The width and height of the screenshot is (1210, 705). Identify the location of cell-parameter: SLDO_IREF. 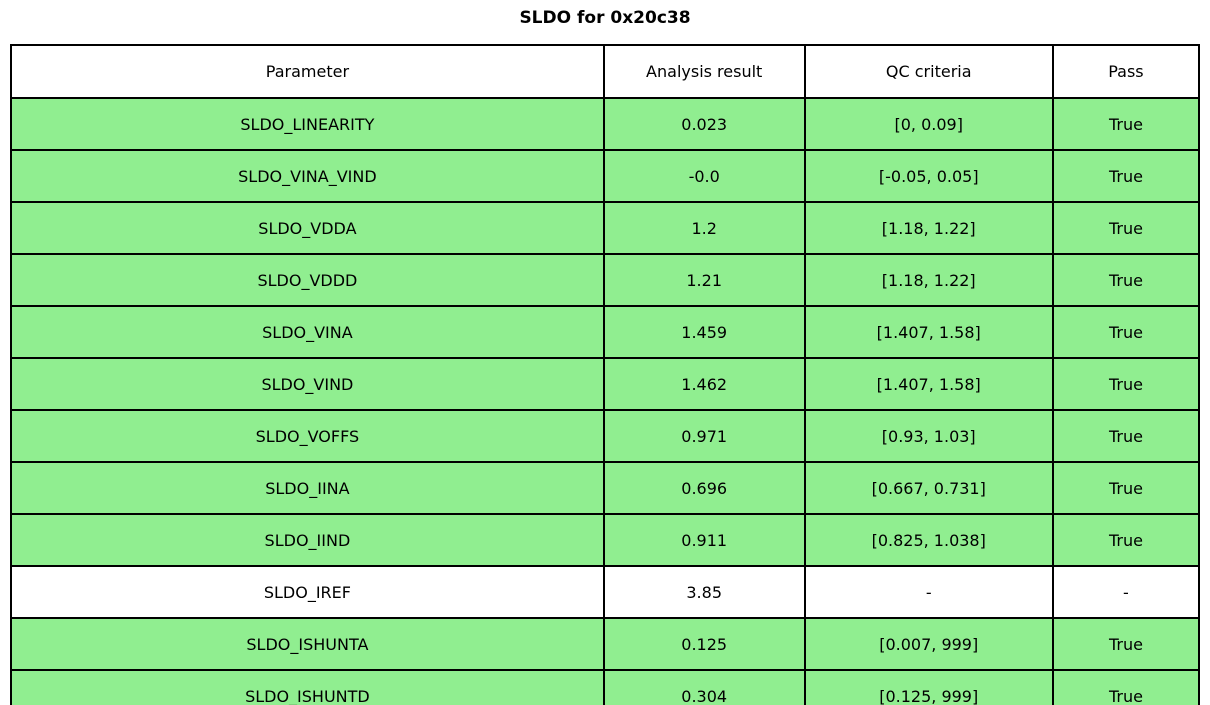
(307, 592).